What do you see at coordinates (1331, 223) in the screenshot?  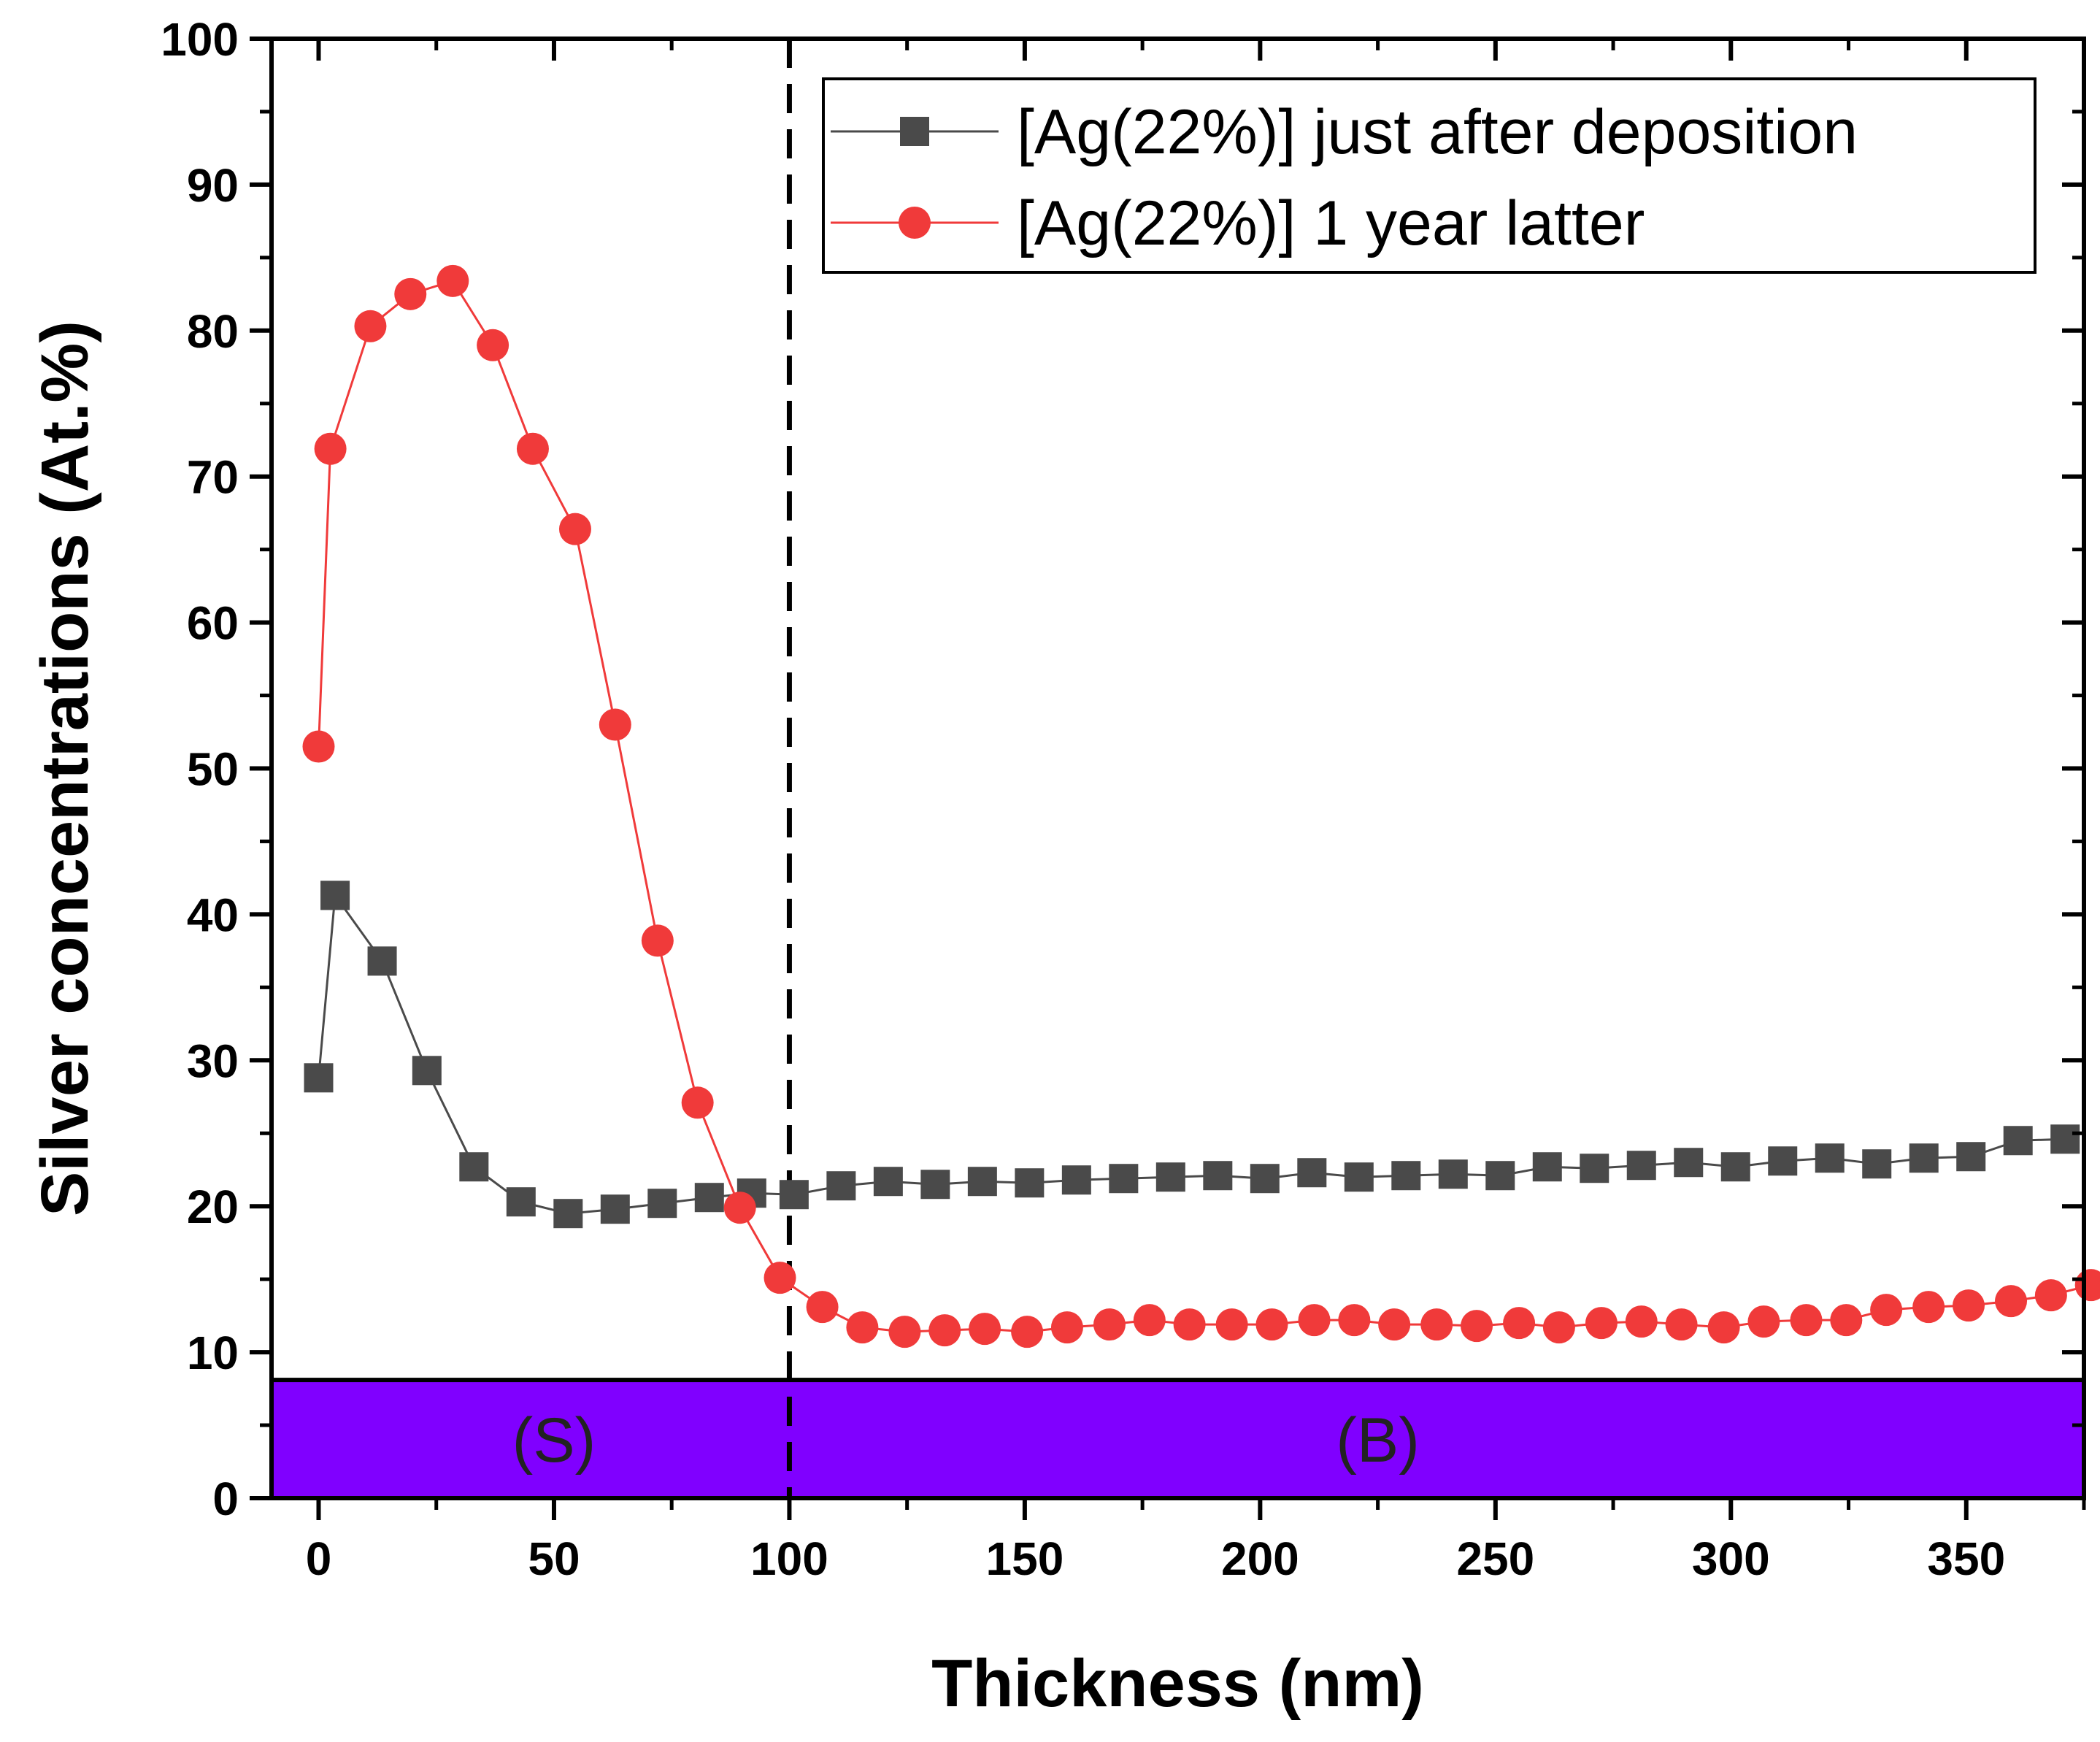 I see `legend-label: [Ag(22%)] 1 year latter` at bounding box center [1331, 223].